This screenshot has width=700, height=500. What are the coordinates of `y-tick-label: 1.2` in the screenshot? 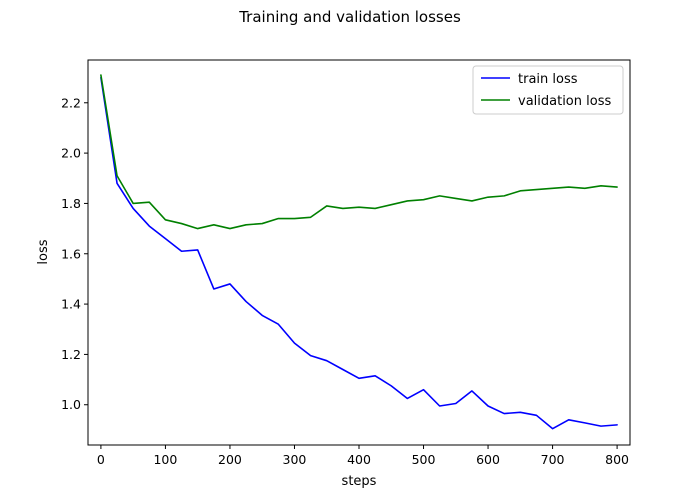 It's located at (71, 354).